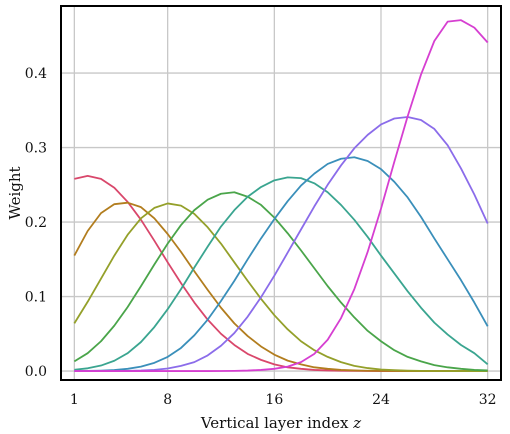 The height and width of the screenshot is (434, 510). I want to click on y-axis-ticks: 0.0 0.1 0.2 0.3 0.4, so click(36, 223).